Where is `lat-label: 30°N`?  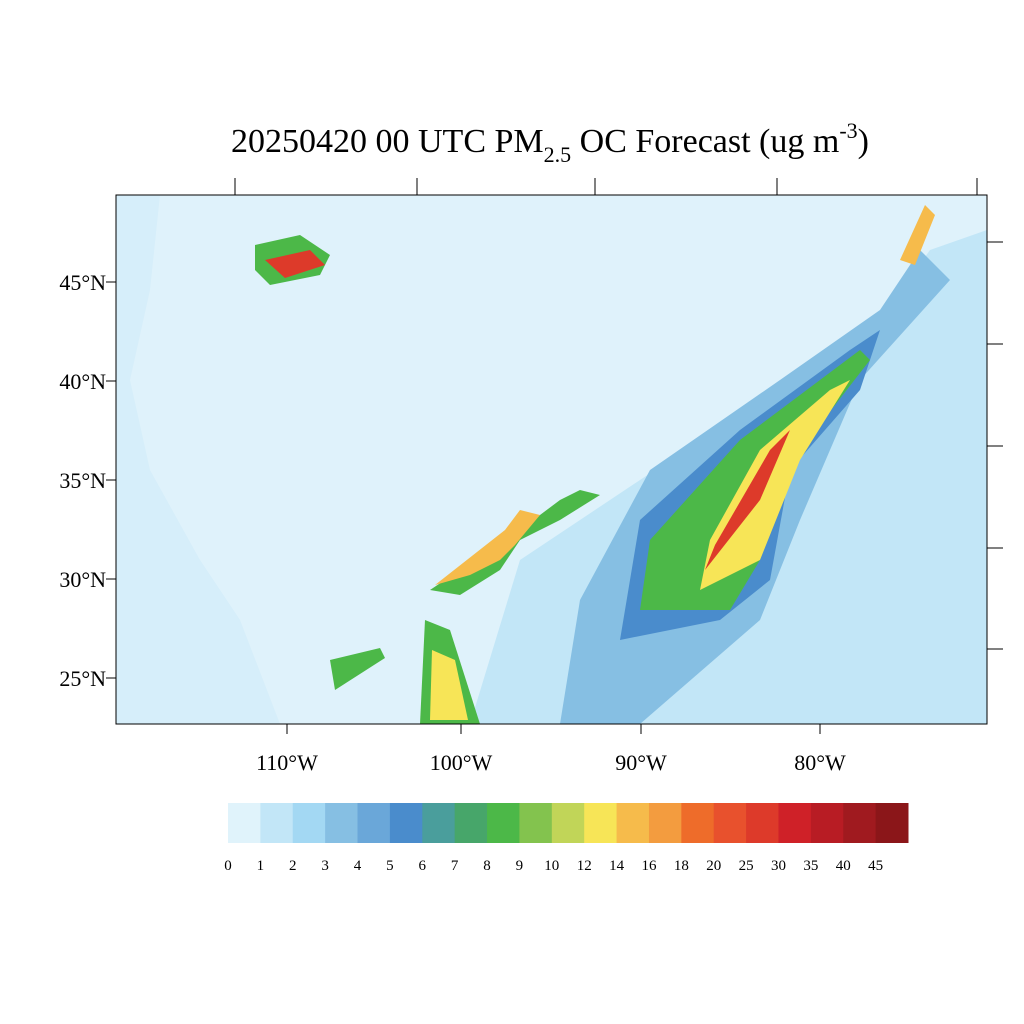 lat-label: 30°N is located at coordinates (82, 579).